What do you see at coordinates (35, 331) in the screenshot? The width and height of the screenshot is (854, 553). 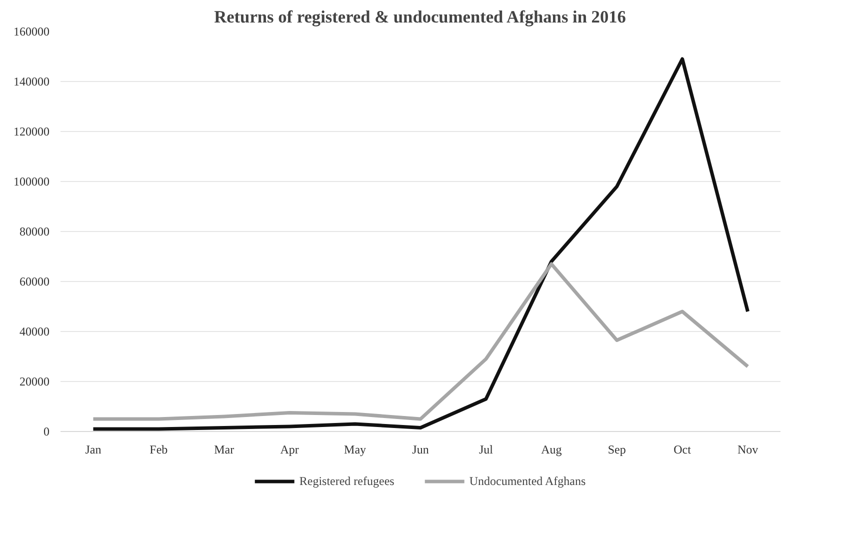 I see `y-tick-label: 40000` at bounding box center [35, 331].